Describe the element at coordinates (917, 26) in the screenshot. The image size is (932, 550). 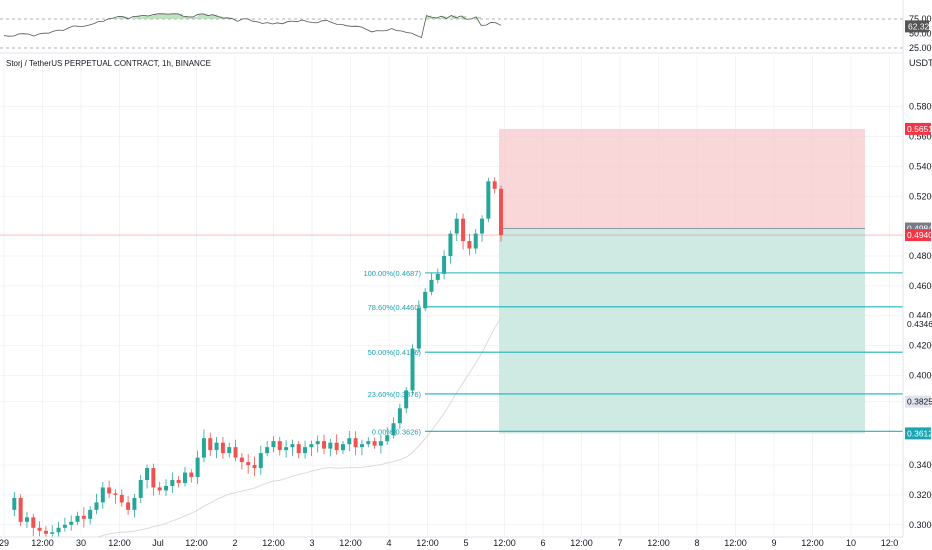
I see `rsi-current-tag` at that location.